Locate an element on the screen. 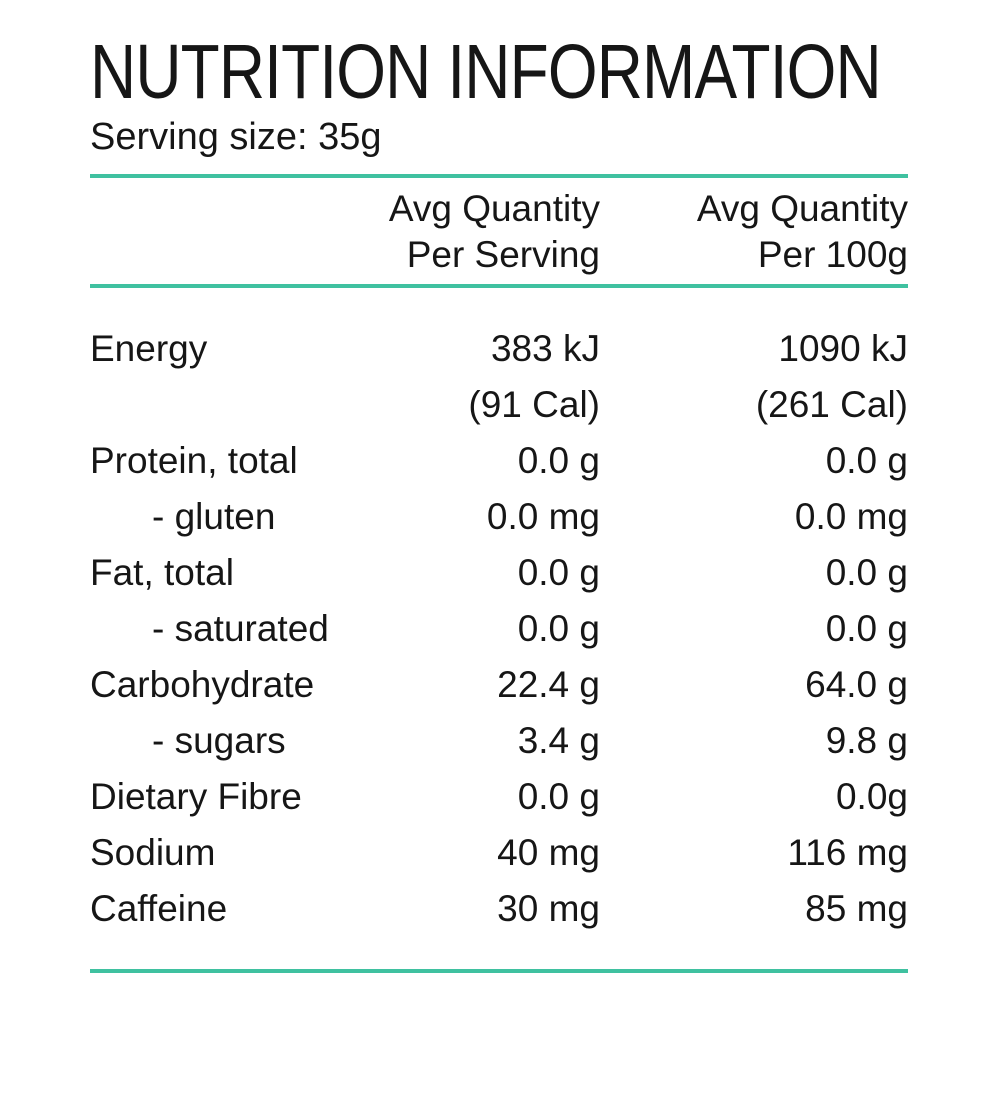 This screenshot has height=1114, width=1000. table-row-saturated: - saturated 0.0 g 0.0 g is located at coordinates (499, 629).